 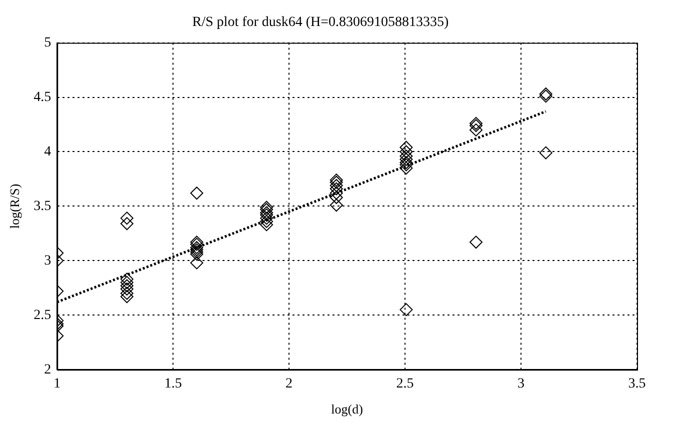 I want to click on y-tick-label: 3.5, so click(x=43, y=206).